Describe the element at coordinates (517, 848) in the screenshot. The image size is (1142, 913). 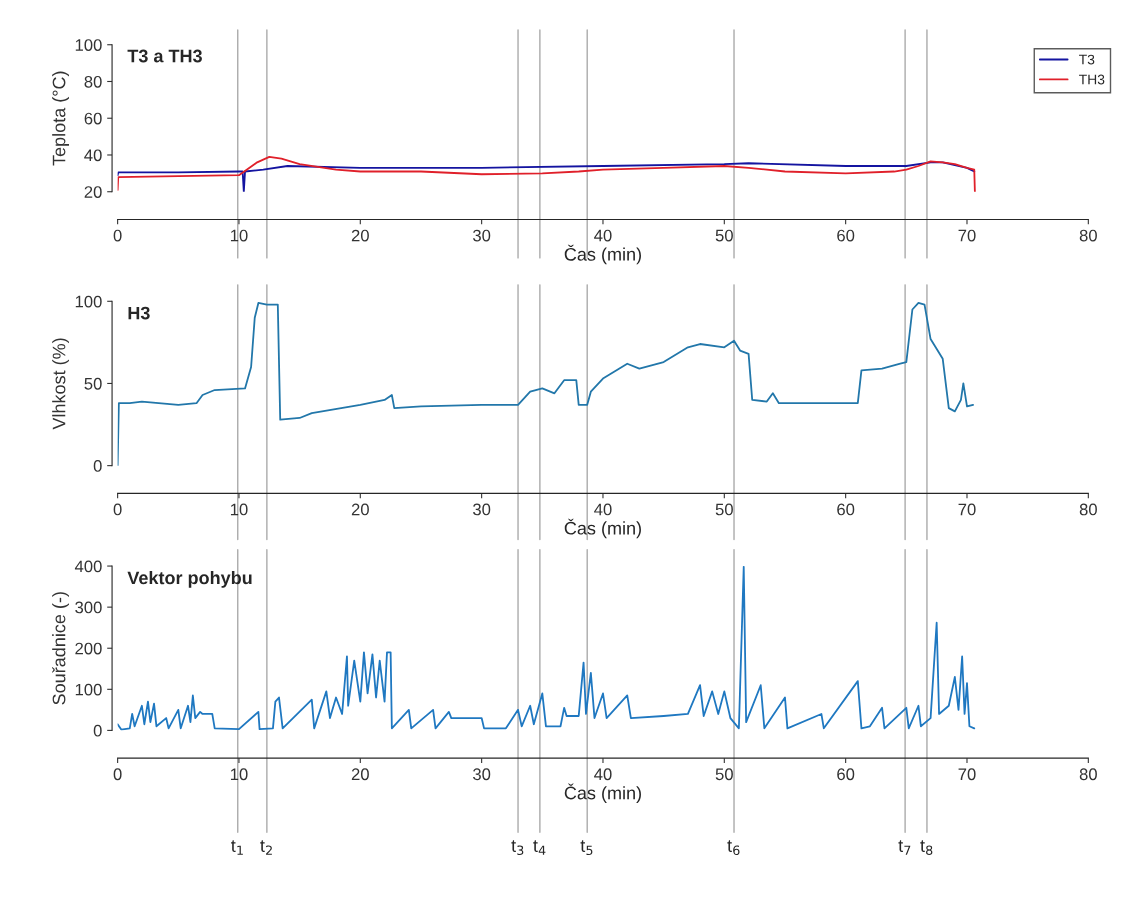
I see `ref-line-label: t$_{3}$` at that location.